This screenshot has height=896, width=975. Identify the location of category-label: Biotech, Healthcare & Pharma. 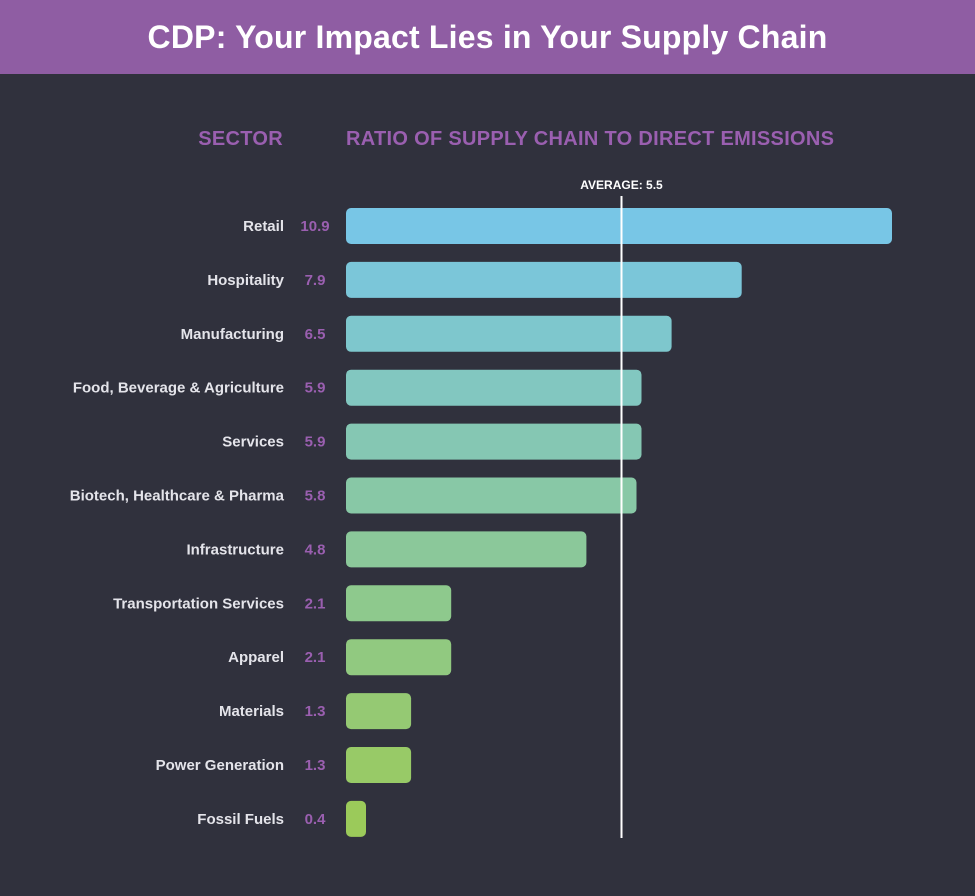
(177, 496).